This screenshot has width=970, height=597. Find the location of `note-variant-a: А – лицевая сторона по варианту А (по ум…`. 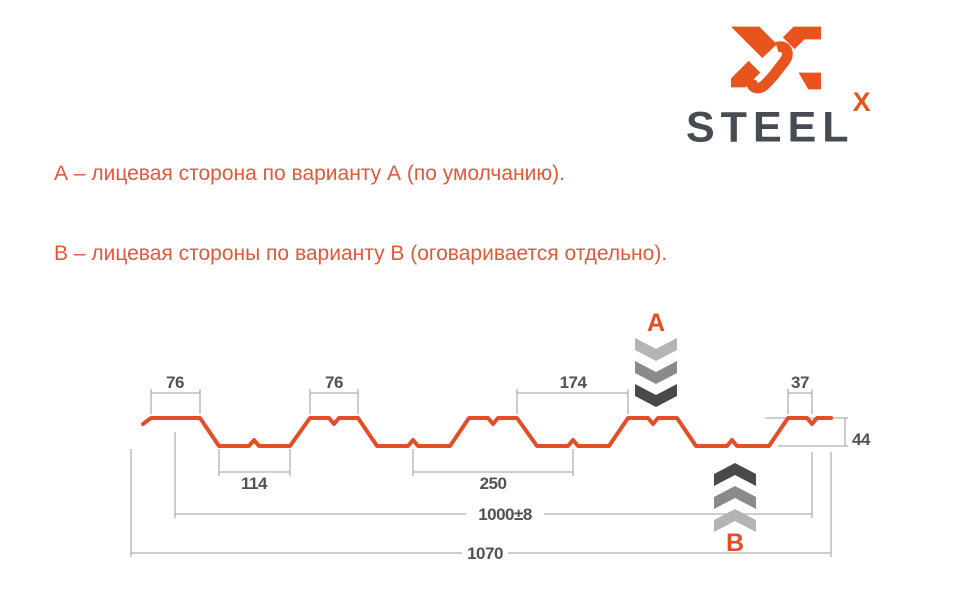

note-variant-a: А – лицевая сторона по варианту А (по ум… is located at coordinates (309, 173).